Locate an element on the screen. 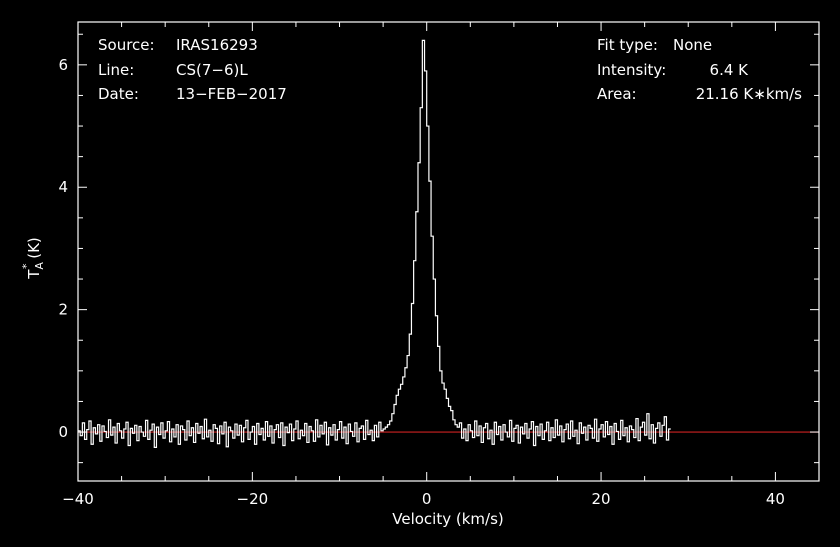  x-tick-label: 40 is located at coordinates (775, 499).